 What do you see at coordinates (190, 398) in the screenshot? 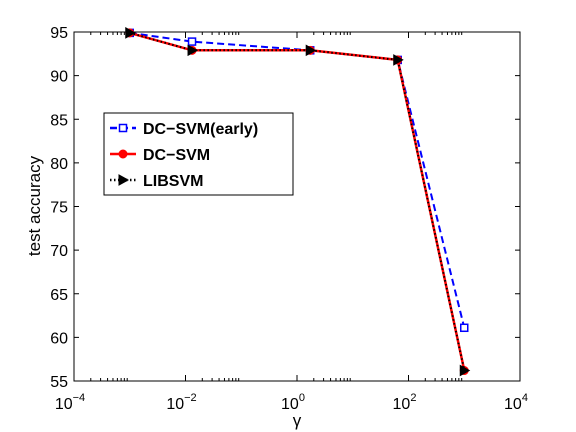
I see `x-tick-exponent: −2` at bounding box center [190, 398].